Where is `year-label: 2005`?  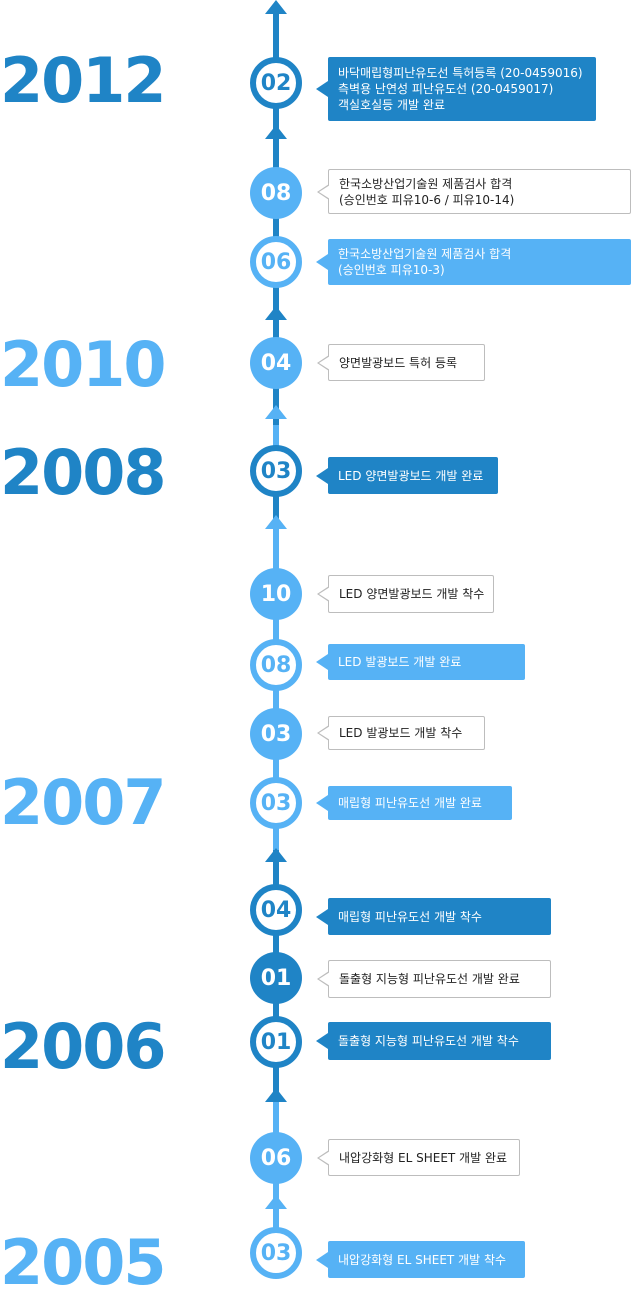 year-label: 2005 is located at coordinates (83, 1262).